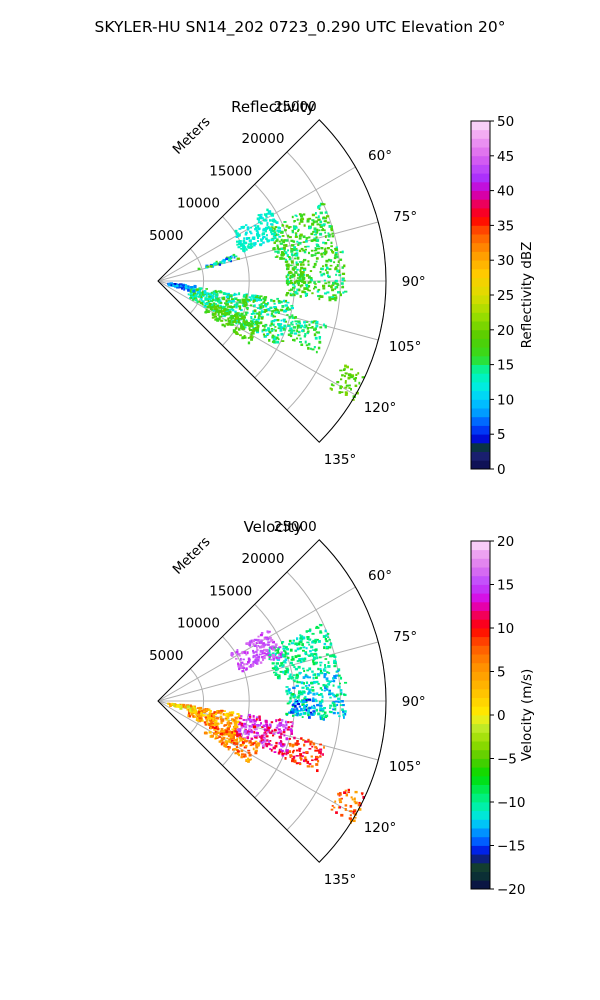 The image size is (600, 1000). I want to click on colorbar-tick-label: 15, so click(505, 366).